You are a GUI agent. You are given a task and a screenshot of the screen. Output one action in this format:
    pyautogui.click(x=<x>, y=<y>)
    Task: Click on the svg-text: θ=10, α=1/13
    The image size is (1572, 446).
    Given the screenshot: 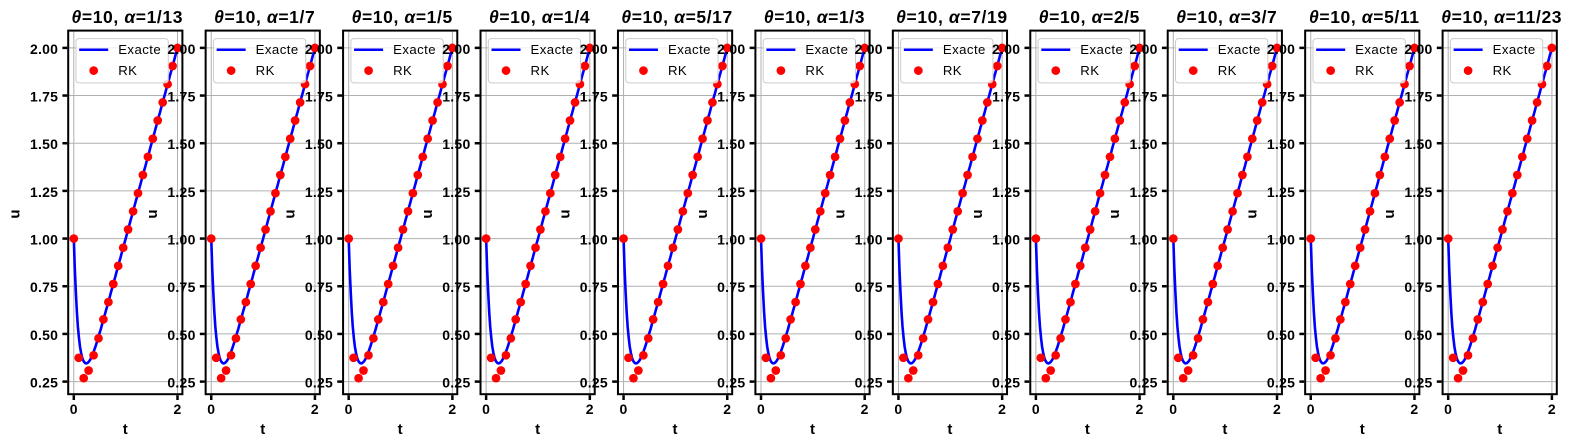 What is the action you would take?
    pyautogui.click(x=128, y=17)
    